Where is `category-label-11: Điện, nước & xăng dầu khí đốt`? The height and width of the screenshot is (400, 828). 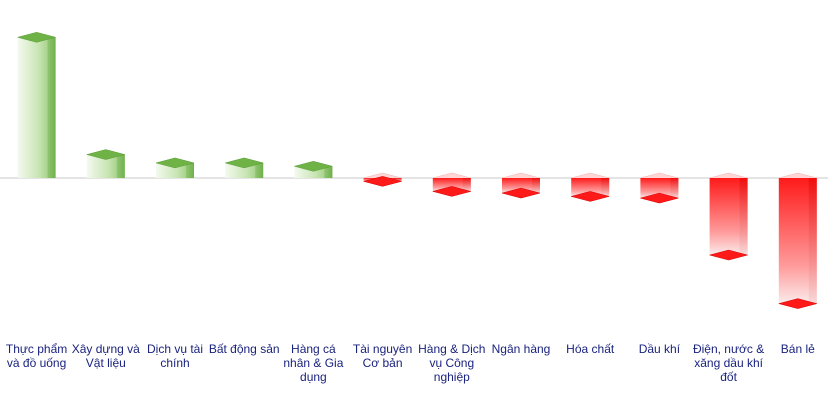
category-label-11: Điện, nước & xăng dầu khí đốt is located at coordinates (728, 363).